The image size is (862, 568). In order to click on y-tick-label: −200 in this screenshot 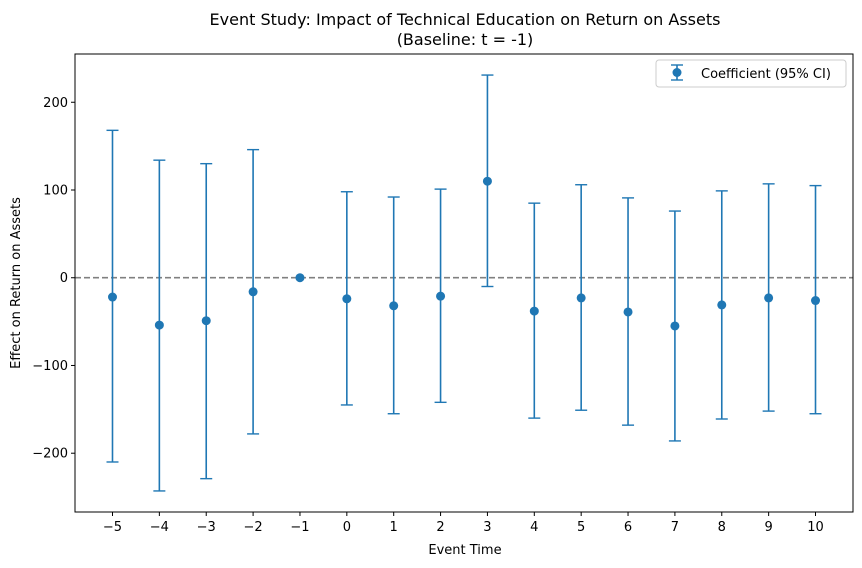, I will do `click(50, 454)`.